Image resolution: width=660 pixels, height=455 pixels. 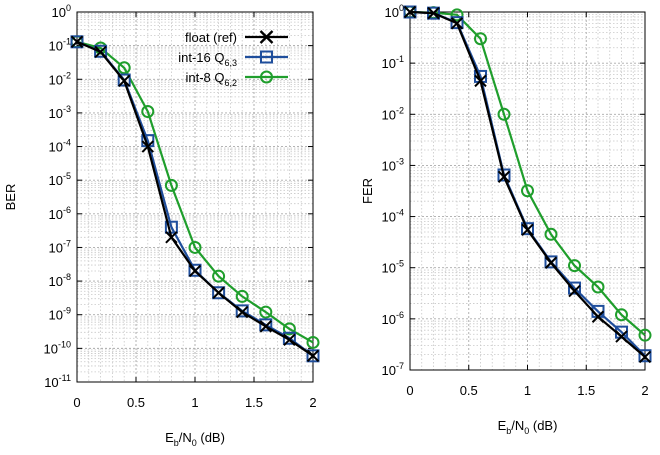 What do you see at coordinates (60, 246) in the screenshot?
I see `ber-y-tick-label: 10⁻⁷` at bounding box center [60, 246].